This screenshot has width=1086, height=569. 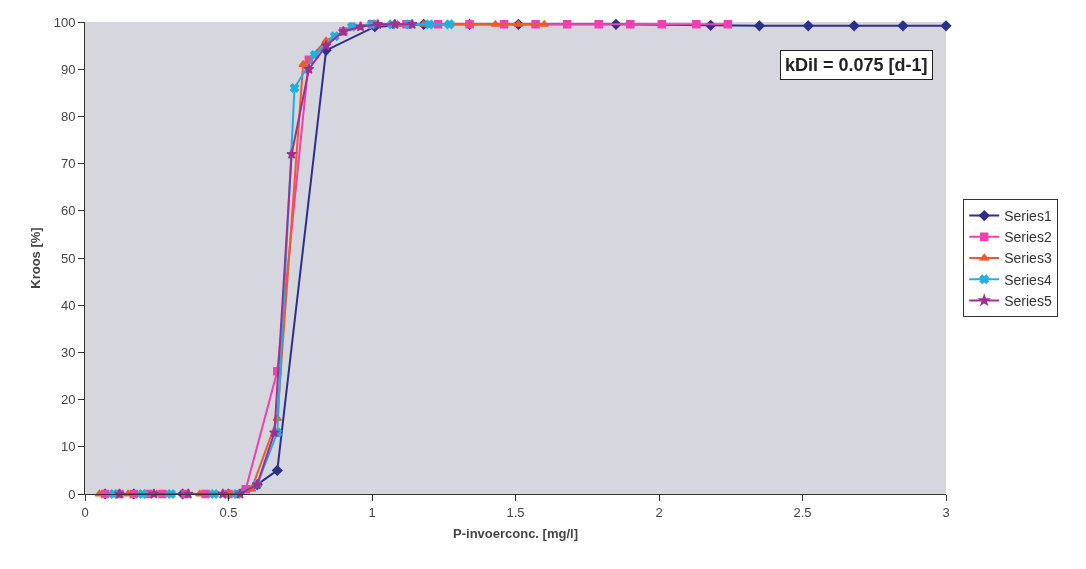 What do you see at coordinates (1028, 237) in the screenshot?
I see `legend-label: Series2` at bounding box center [1028, 237].